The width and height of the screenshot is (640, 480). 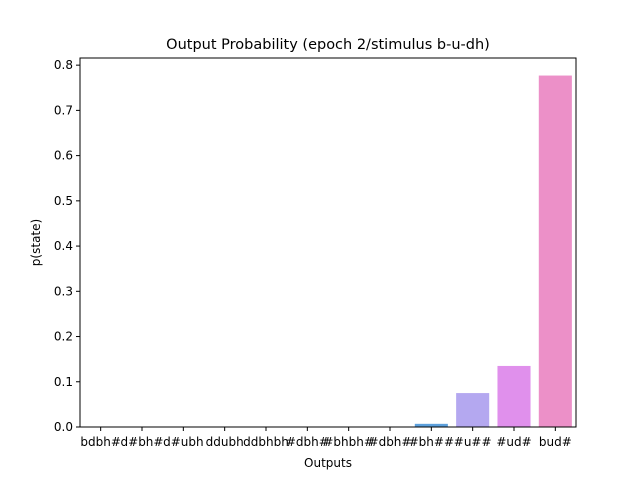 What do you see at coordinates (100, 442) in the screenshot?
I see `x-tick-label: bdbh#` at bounding box center [100, 442].